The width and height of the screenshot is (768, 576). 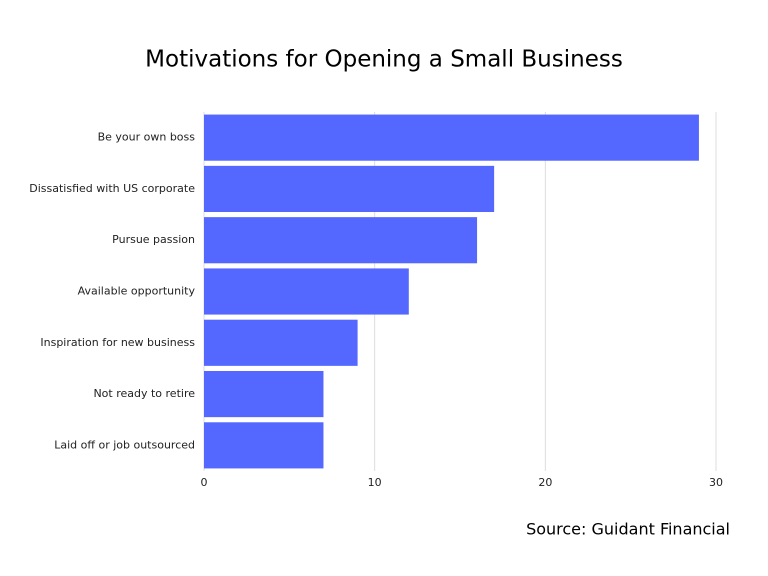 What do you see at coordinates (144, 393) in the screenshot?
I see `y-tick-label: Not ready to retire` at bounding box center [144, 393].